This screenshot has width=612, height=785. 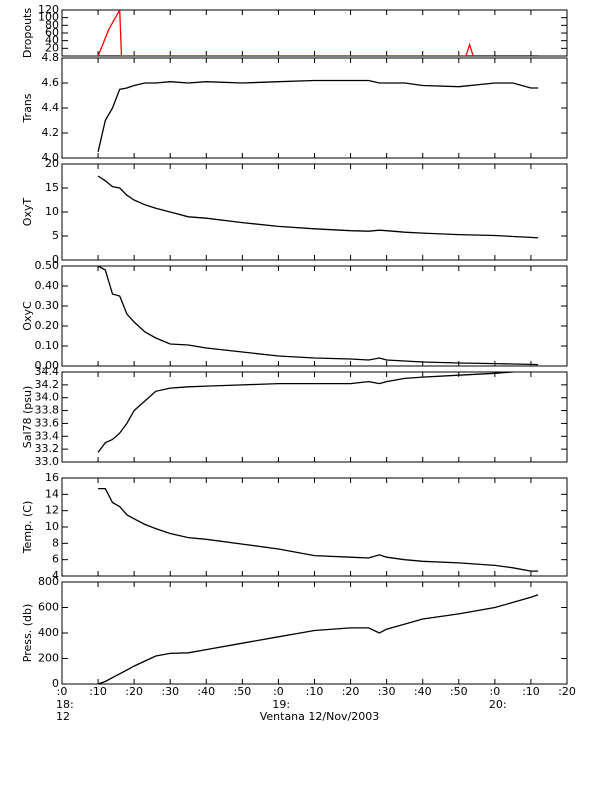 I want to click on y-tick-label: 80, so click(x=52, y=24).